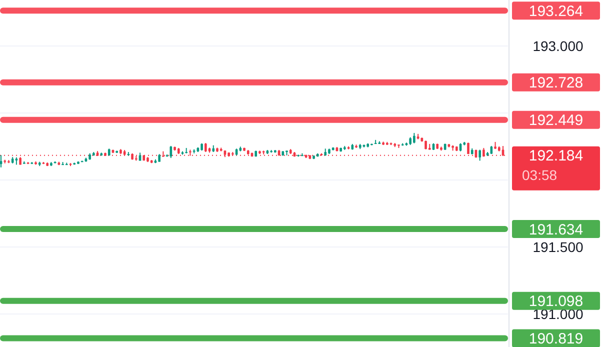 Image resolution: width=605 pixels, height=347 pixels. I want to click on ref-line-label: 190.819, so click(556, 338).